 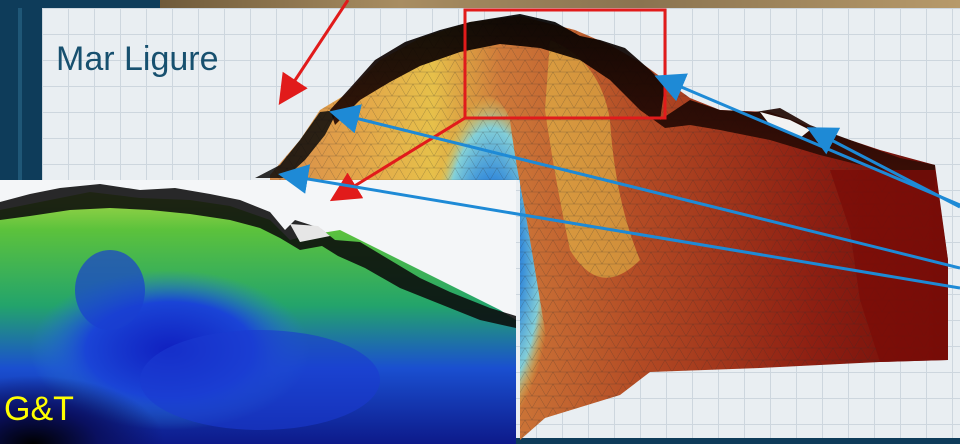 What do you see at coordinates (738, 441) in the screenshot?
I see `slide-bottom-band` at bounding box center [738, 441].